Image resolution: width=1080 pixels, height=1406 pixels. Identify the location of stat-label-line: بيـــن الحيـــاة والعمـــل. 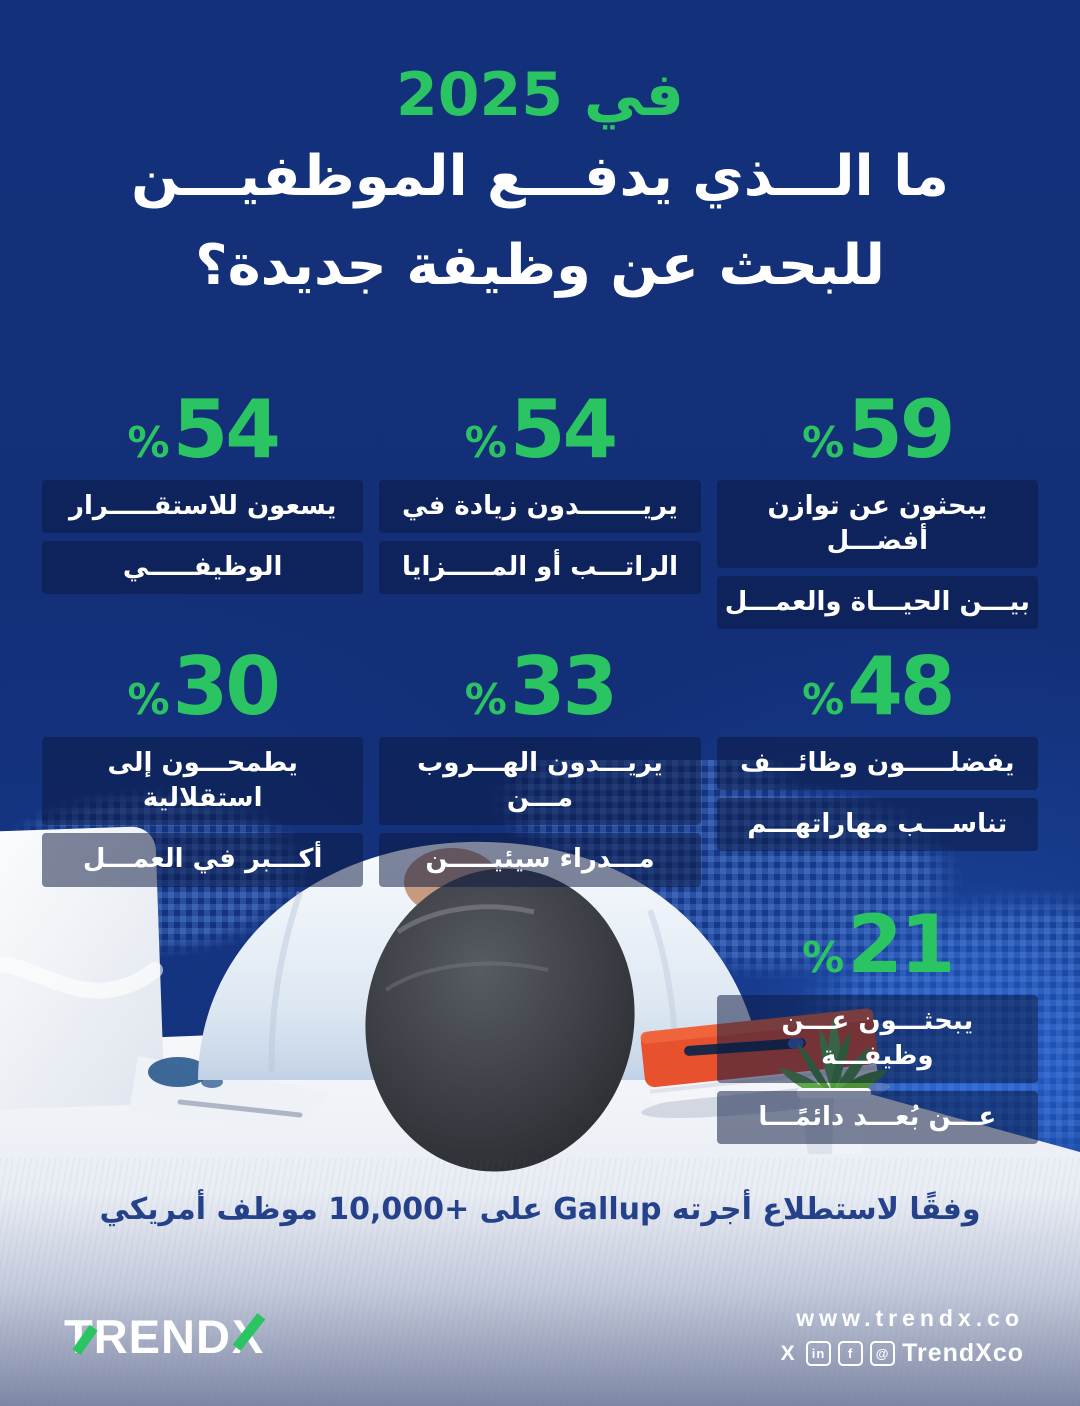
(877, 603).